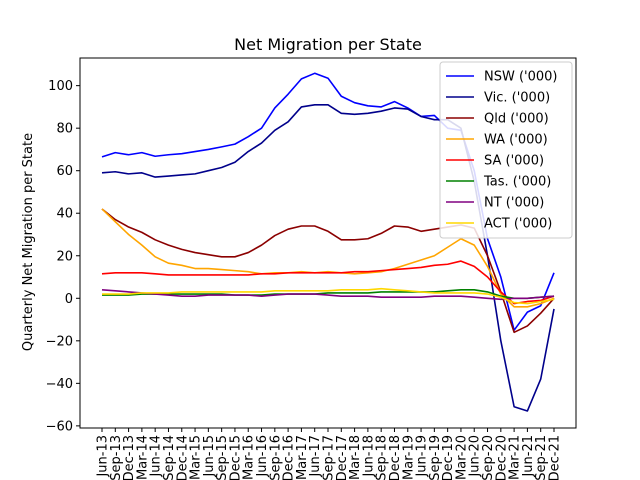 The image size is (640, 480). I want to click on x-tick-label: Dec-13, so click(129, 457).